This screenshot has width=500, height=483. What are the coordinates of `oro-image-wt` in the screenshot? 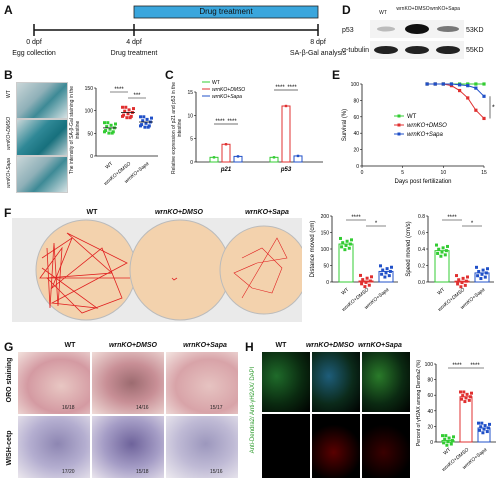 It's located at (54, 383).